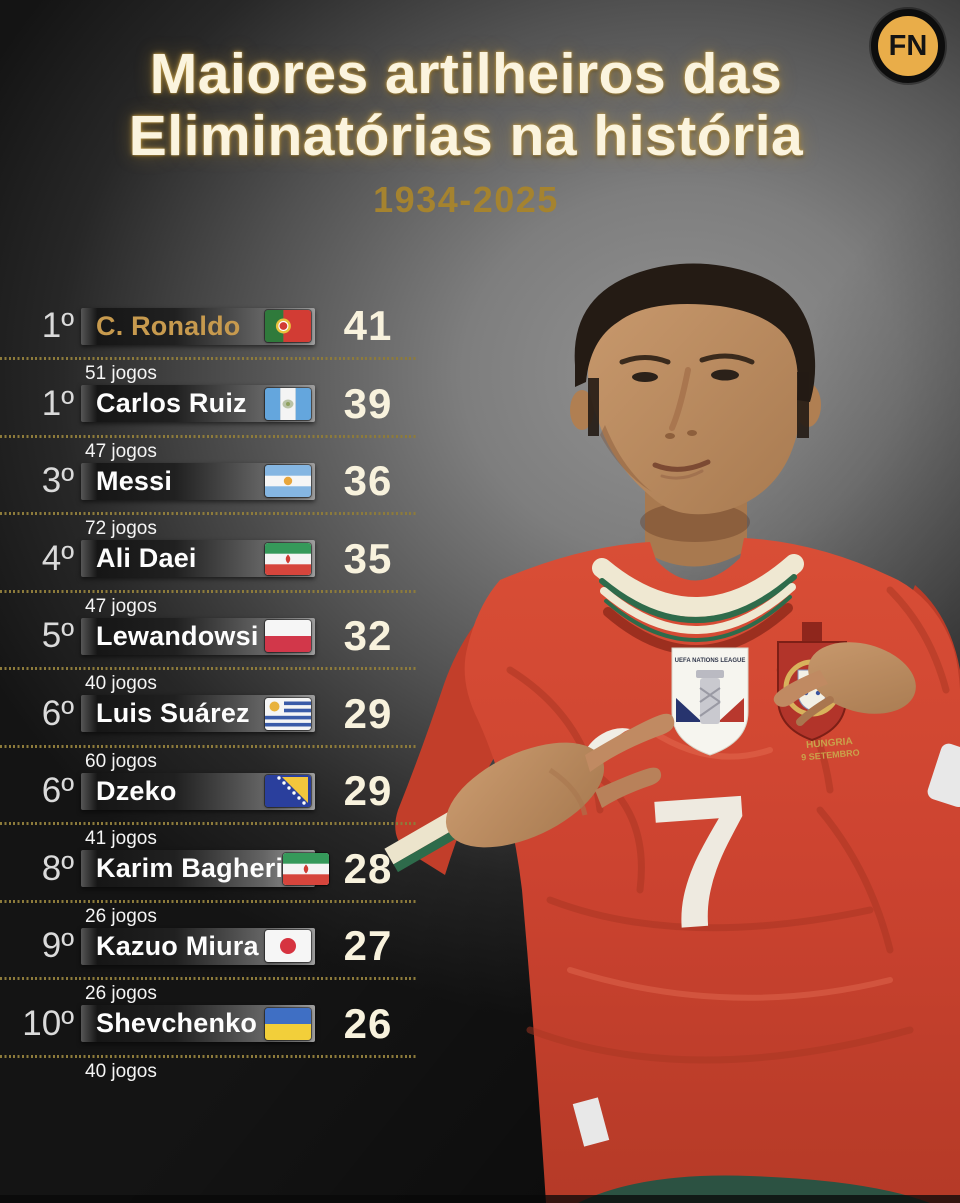 The image size is (960, 1203). I want to click on player-name: Ali Daei, so click(146, 558).